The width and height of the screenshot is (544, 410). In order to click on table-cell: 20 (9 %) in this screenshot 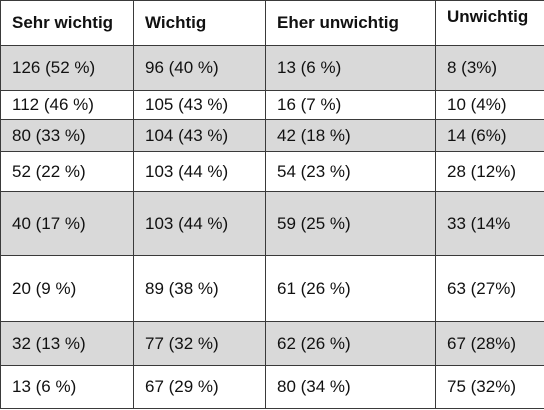, I will do `click(67, 288)`.